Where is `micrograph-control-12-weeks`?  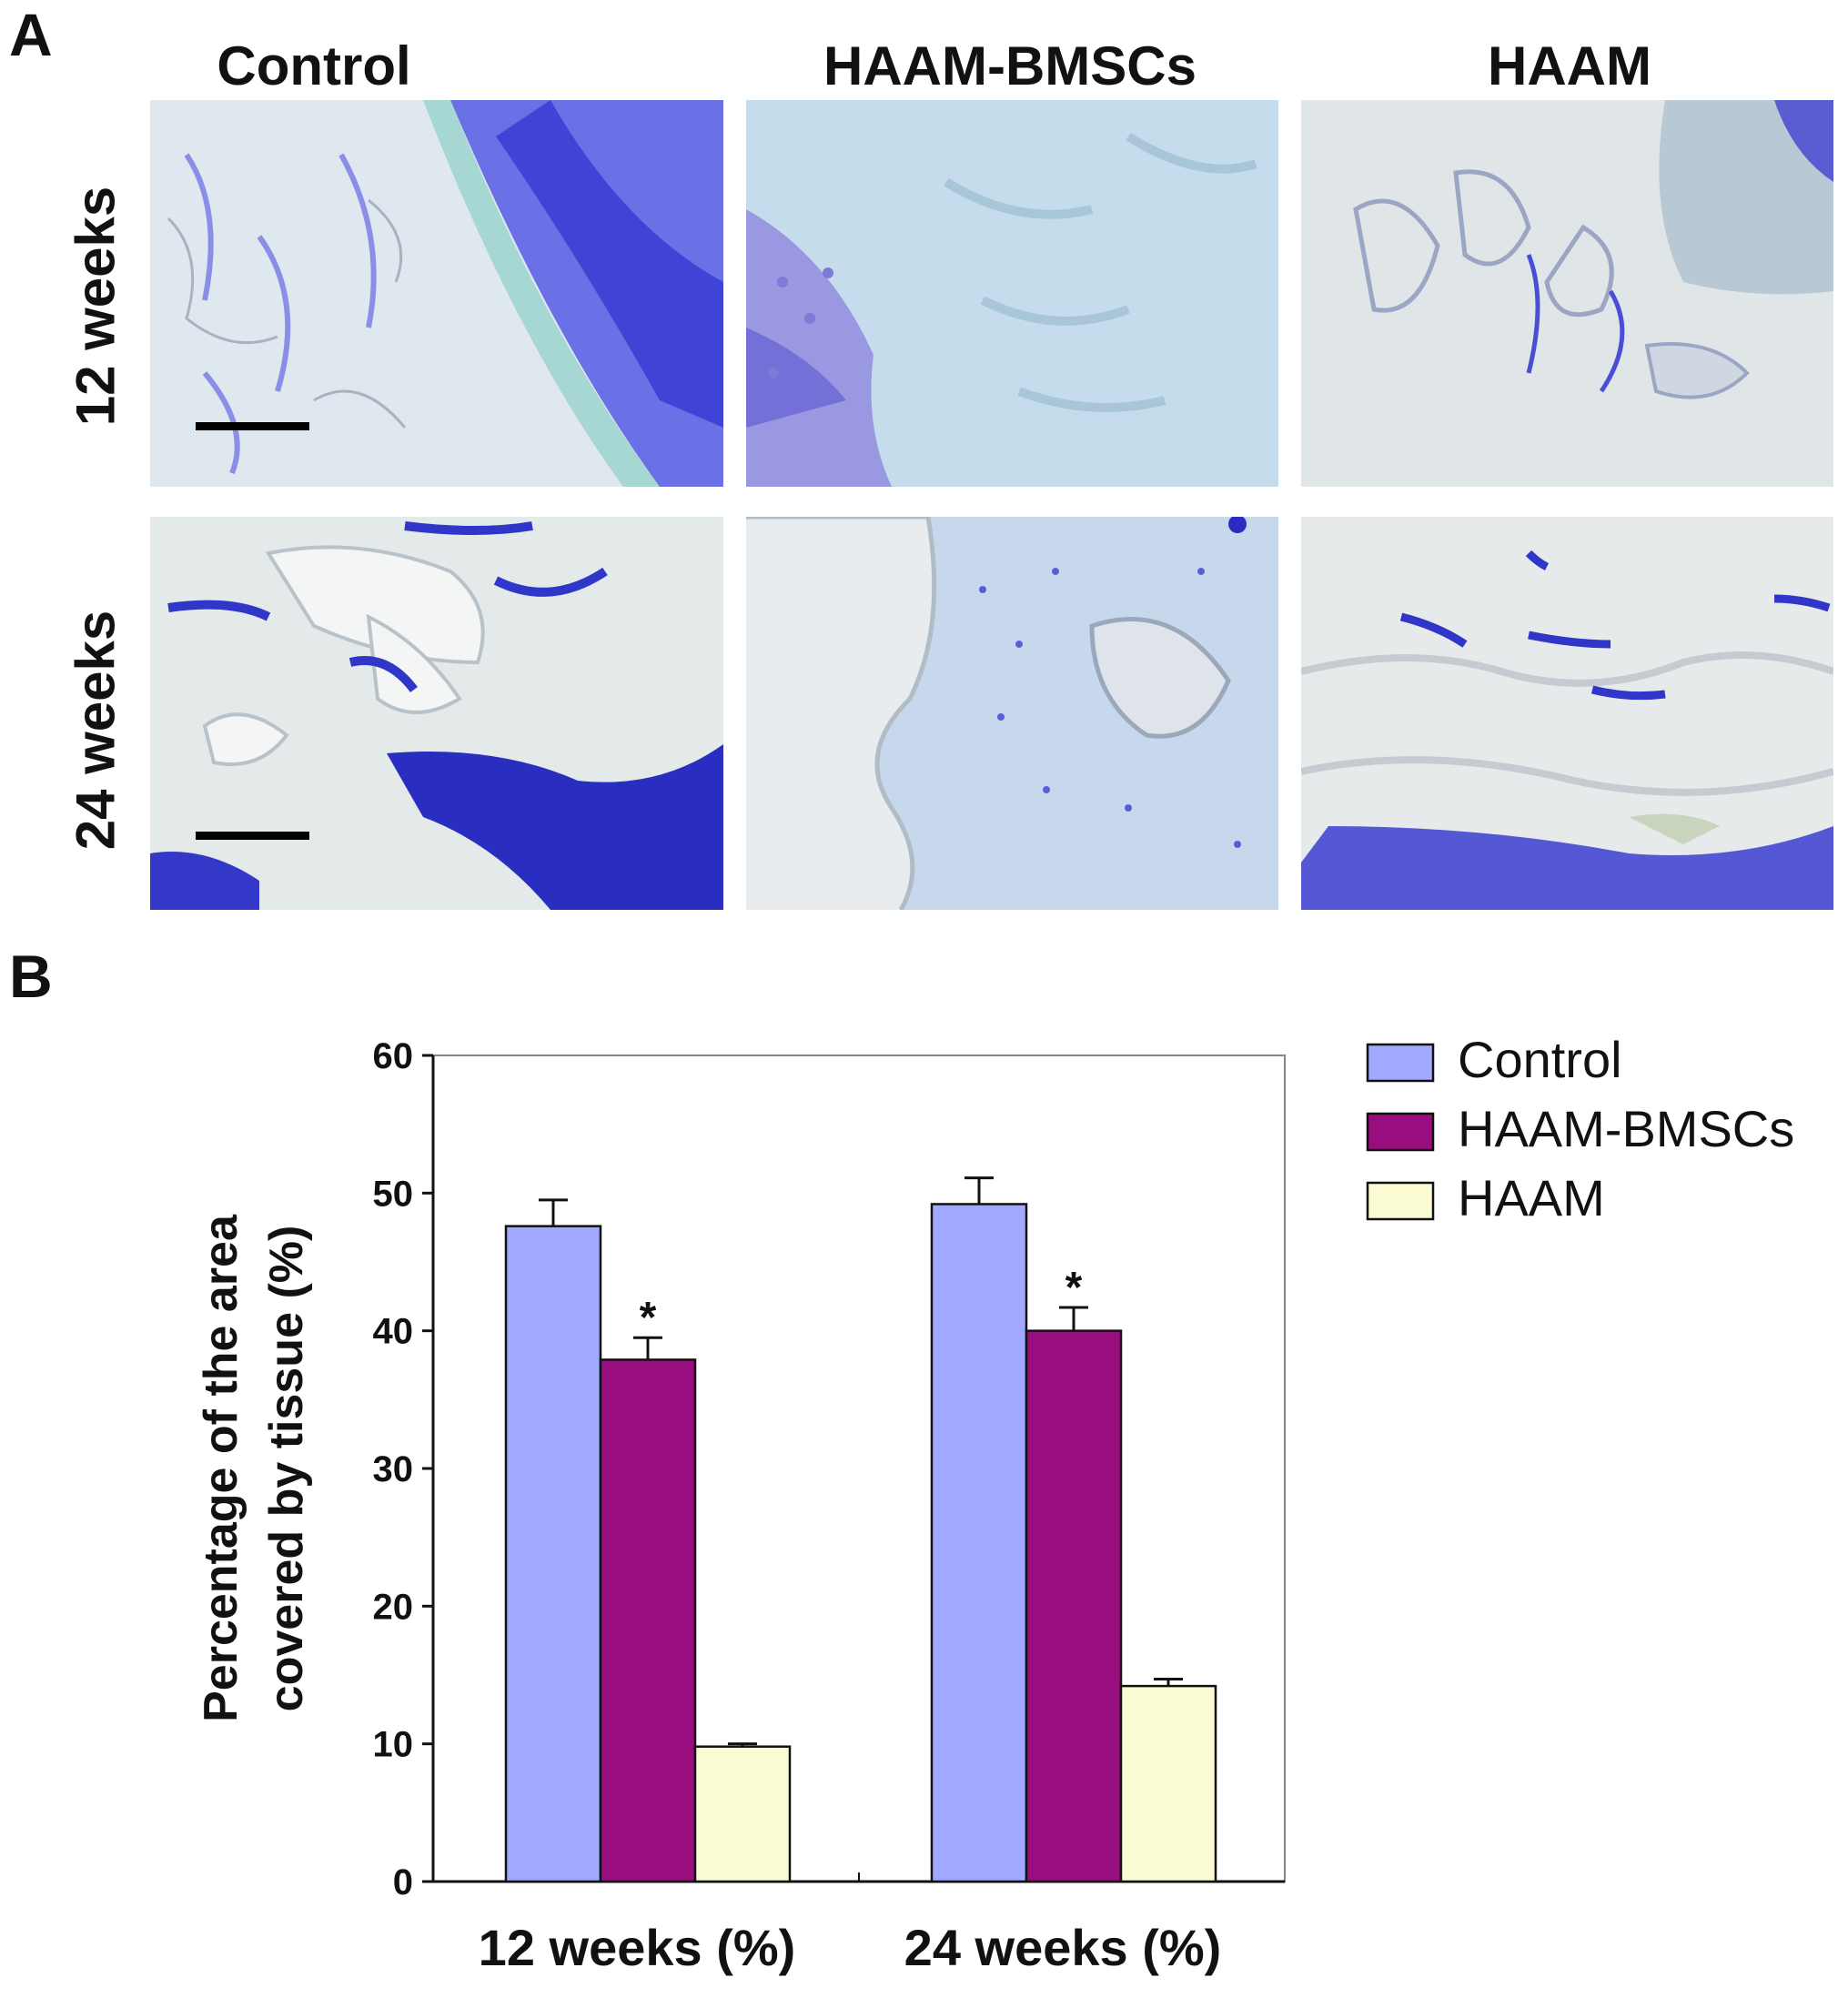 micrograph-control-12-weeks is located at coordinates (436, 293).